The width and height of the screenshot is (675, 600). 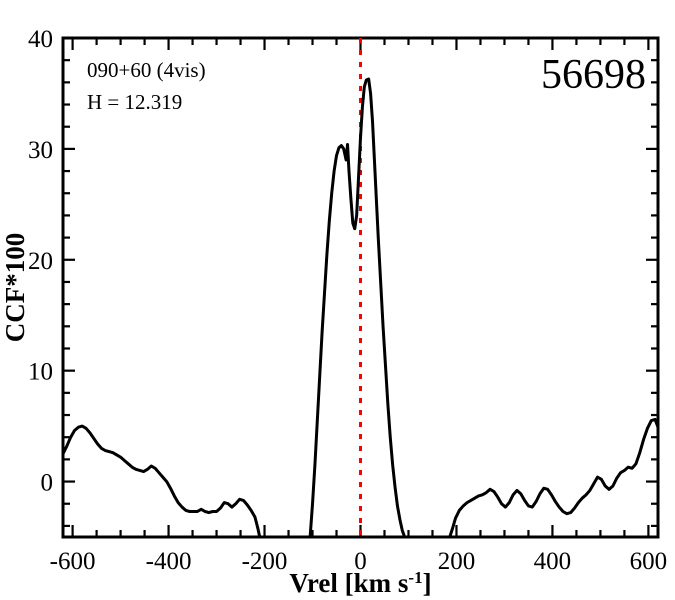 What do you see at coordinates (553, 561) in the screenshot?
I see `x-tick-label-5: 400` at bounding box center [553, 561].